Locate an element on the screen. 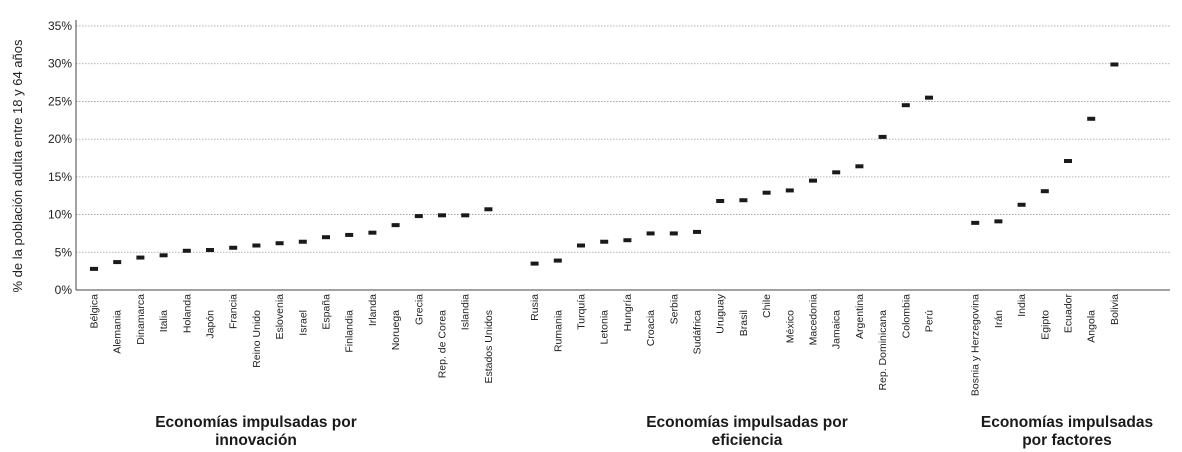 This screenshot has width=1182, height=452. y-tick-label: 35% is located at coordinates (60, 26).